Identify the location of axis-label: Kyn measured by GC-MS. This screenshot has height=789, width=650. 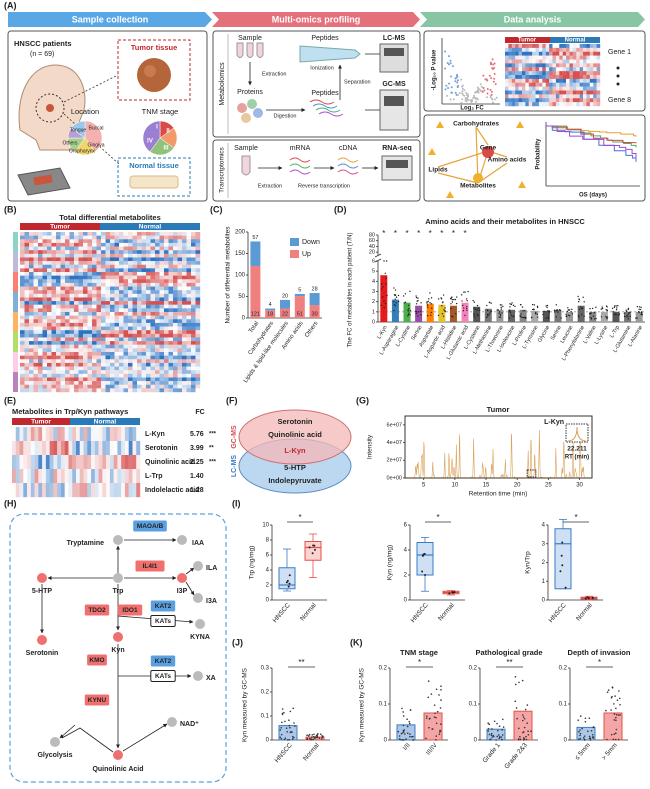
(245, 704).